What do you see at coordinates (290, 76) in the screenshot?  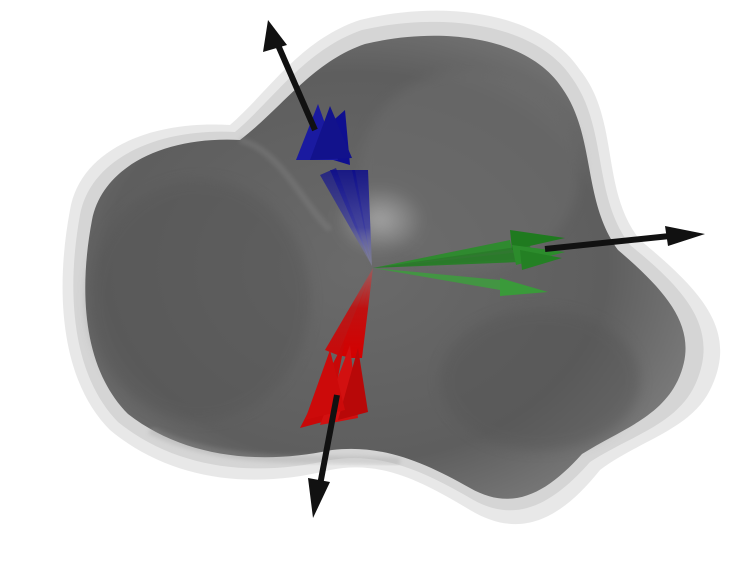 I see `black-axis-arrow-up` at bounding box center [290, 76].